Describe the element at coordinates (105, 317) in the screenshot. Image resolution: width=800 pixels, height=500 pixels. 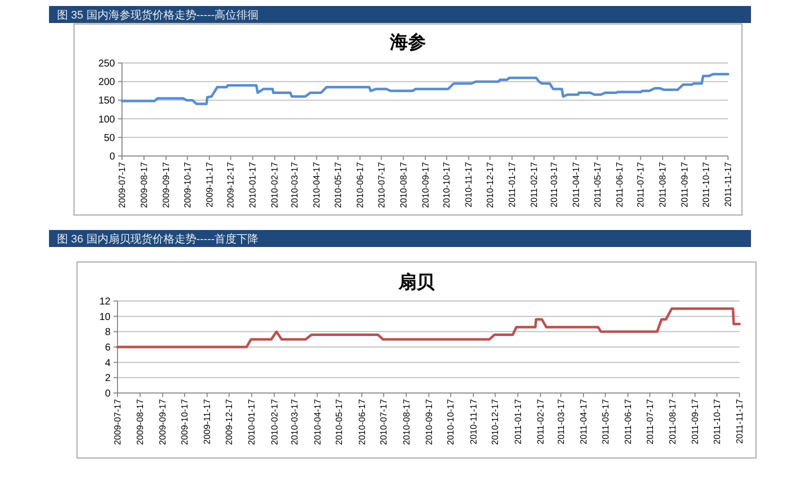
I see `y-tick-label: 10` at that location.